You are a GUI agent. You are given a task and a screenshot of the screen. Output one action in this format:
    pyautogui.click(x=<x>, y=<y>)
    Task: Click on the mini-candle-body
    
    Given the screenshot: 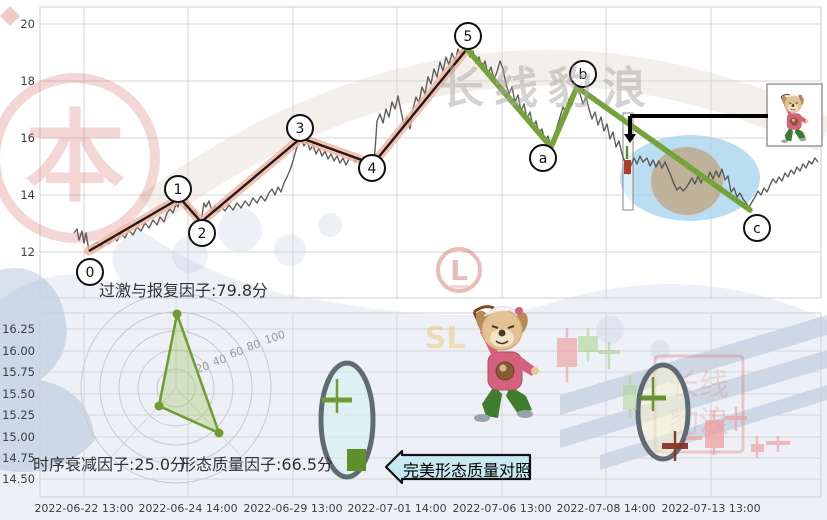 What is the action you would take?
    pyautogui.click(x=627, y=167)
    